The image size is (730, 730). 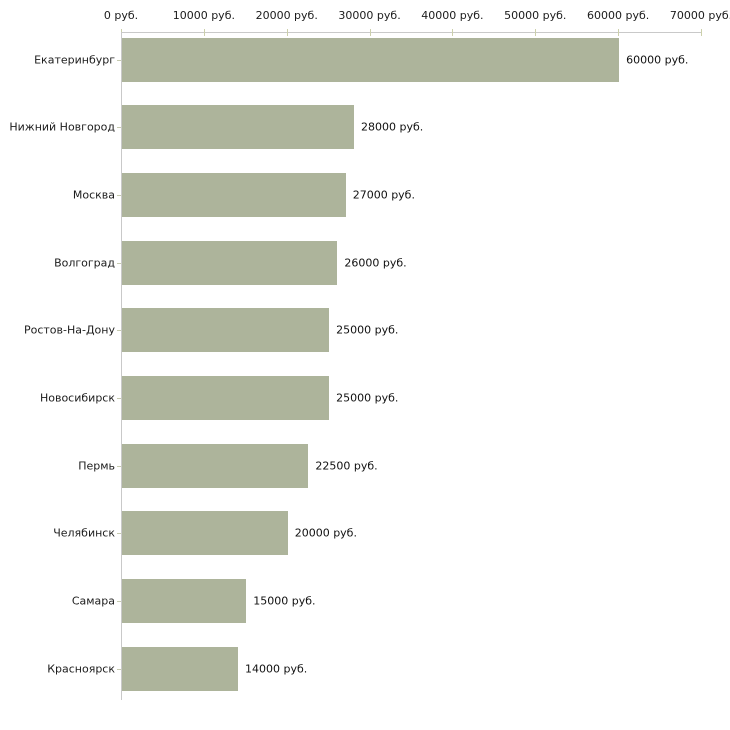 What do you see at coordinates (346, 466) in the screenshot?
I see `bar-value-label: 22500 руб.` at bounding box center [346, 466].